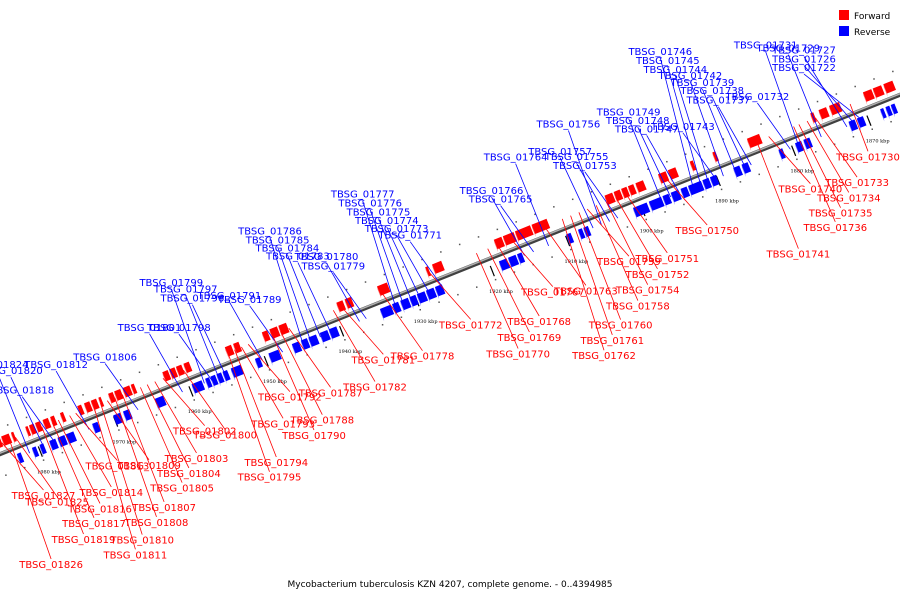 The image size is (900, 600). I want to click on gene-label: TBSG_01745, so click(667, 61).